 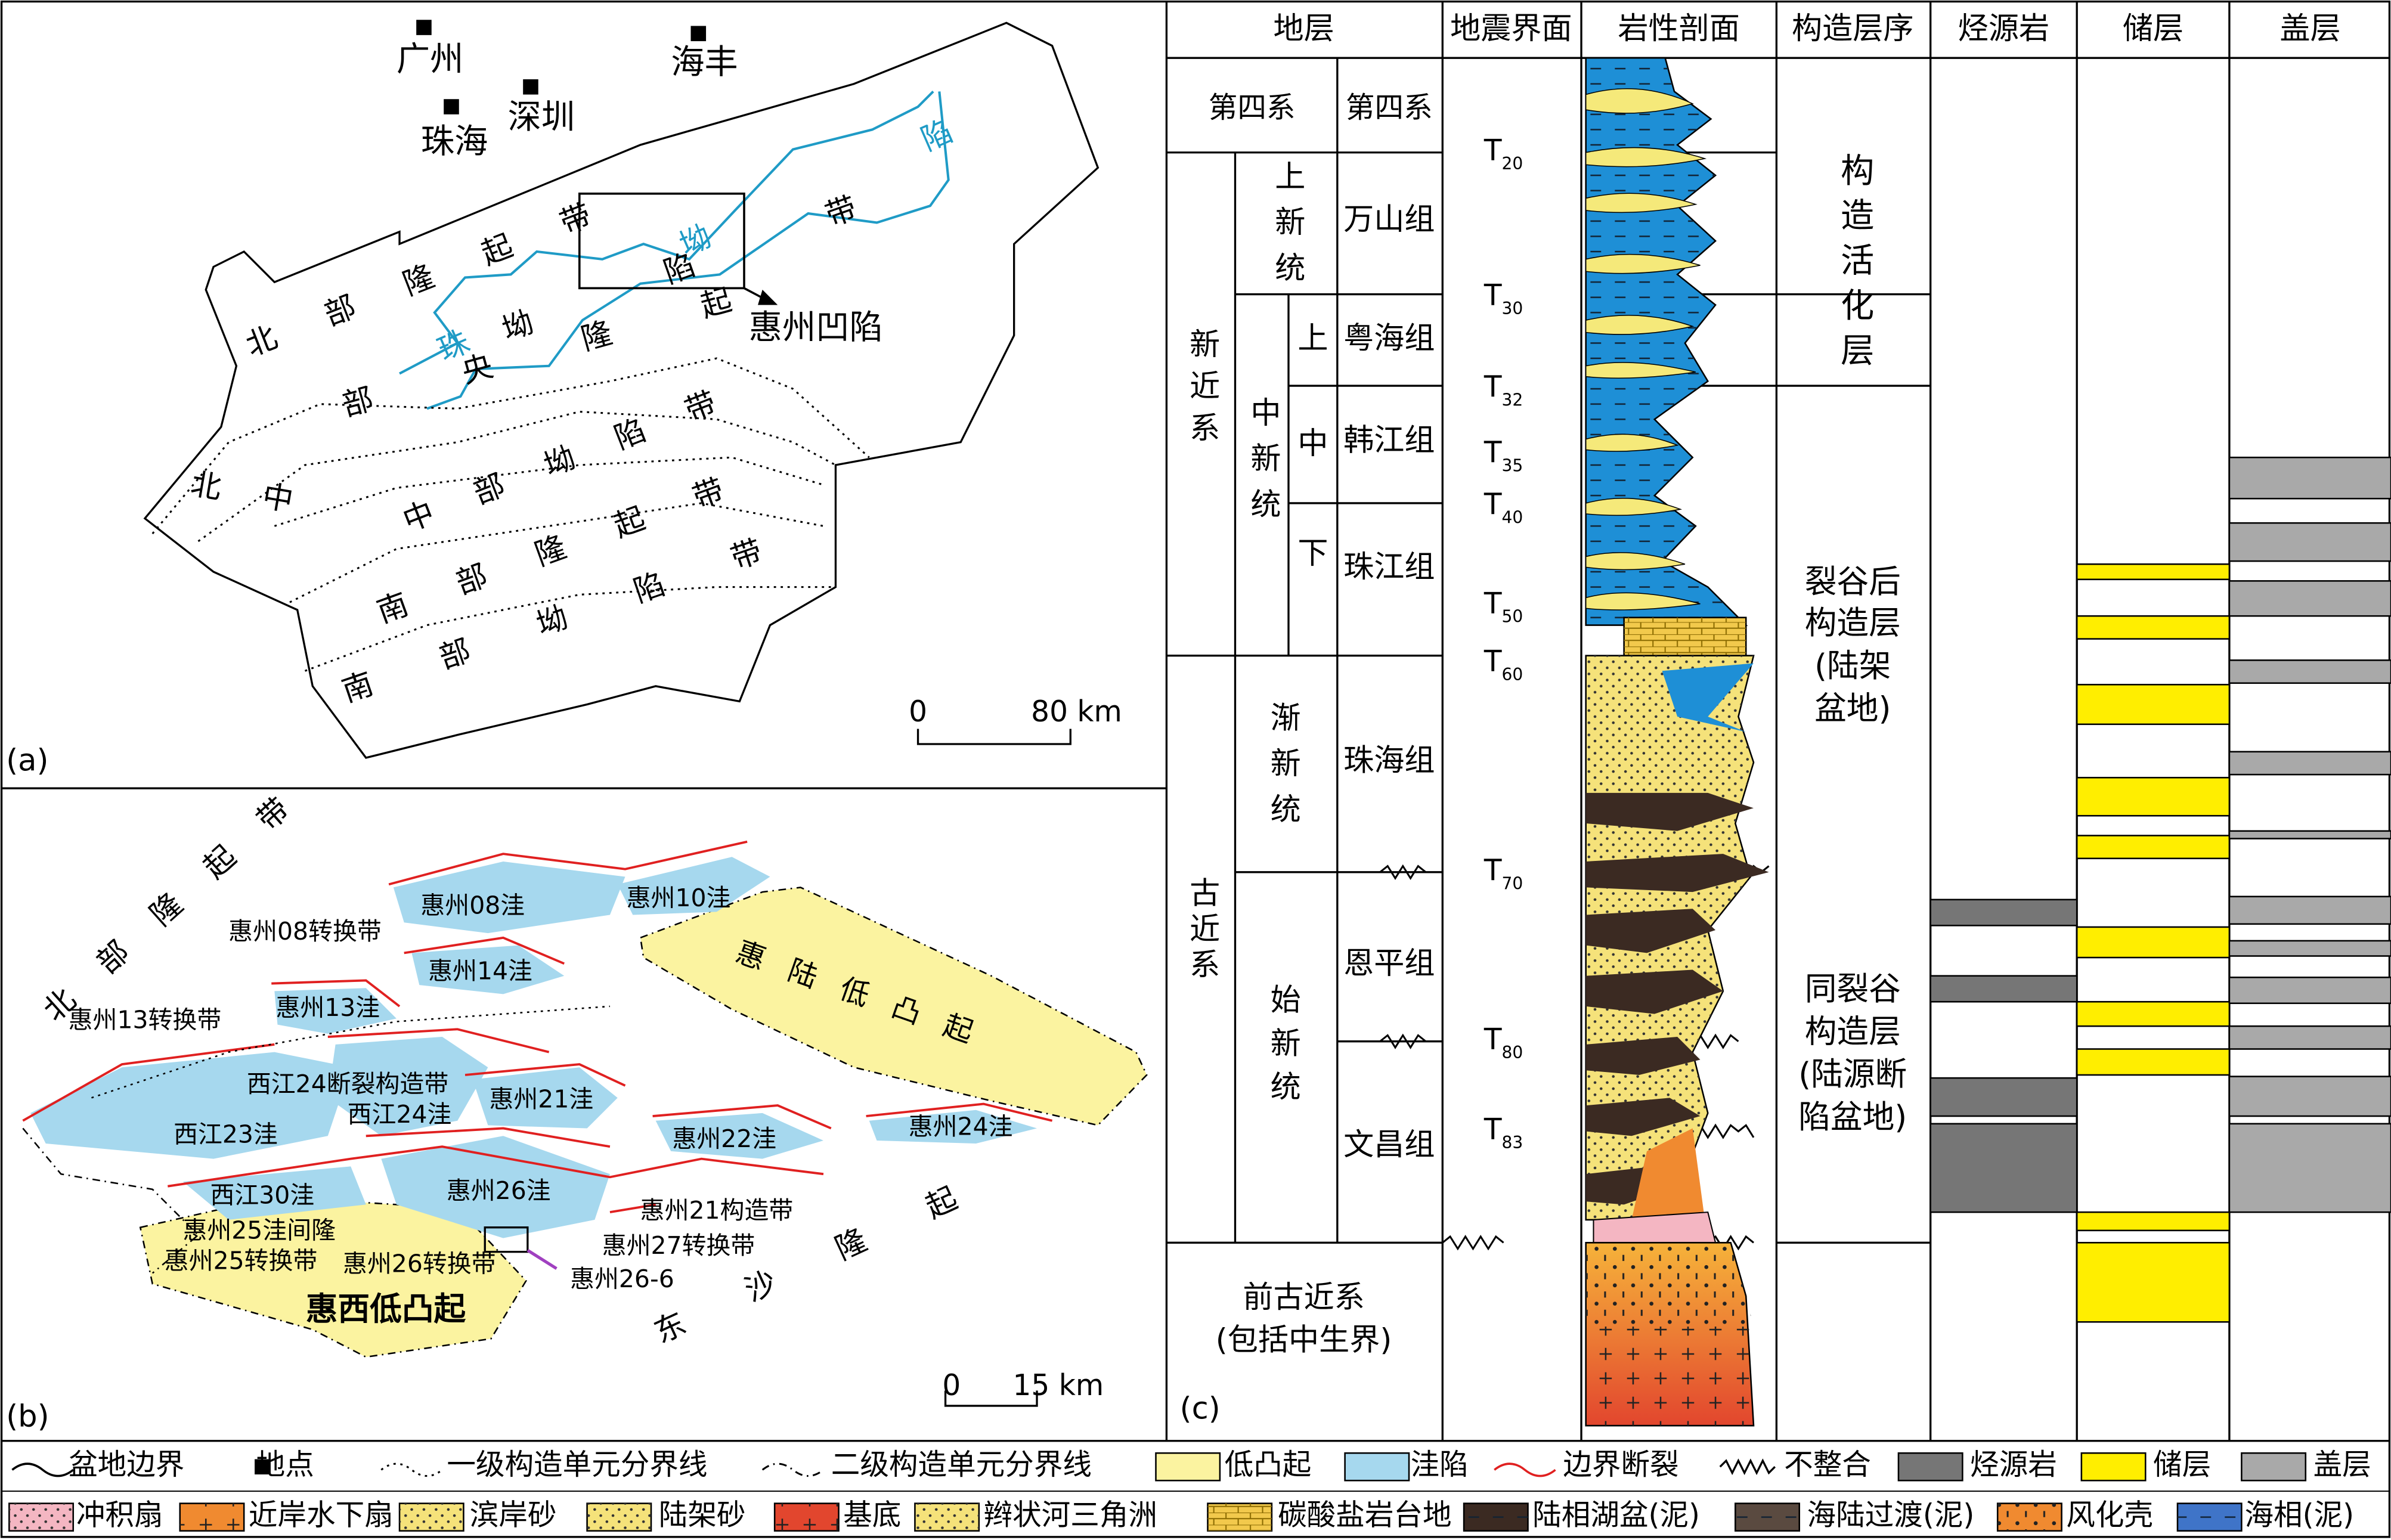 I want to click on sequence-label: 构造活化层, so click(x=1855, y=265).